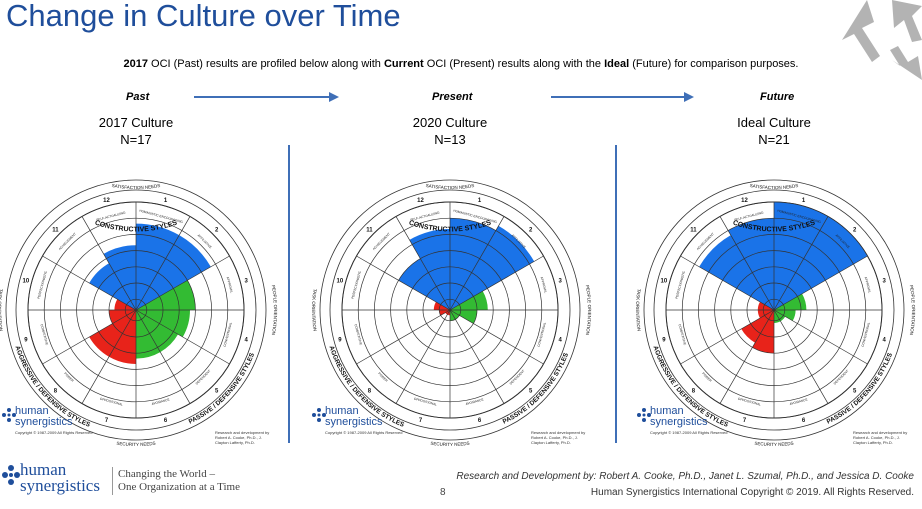  I want to click on chart-title-present: 2020 Culture N=13, so click(450, 131).